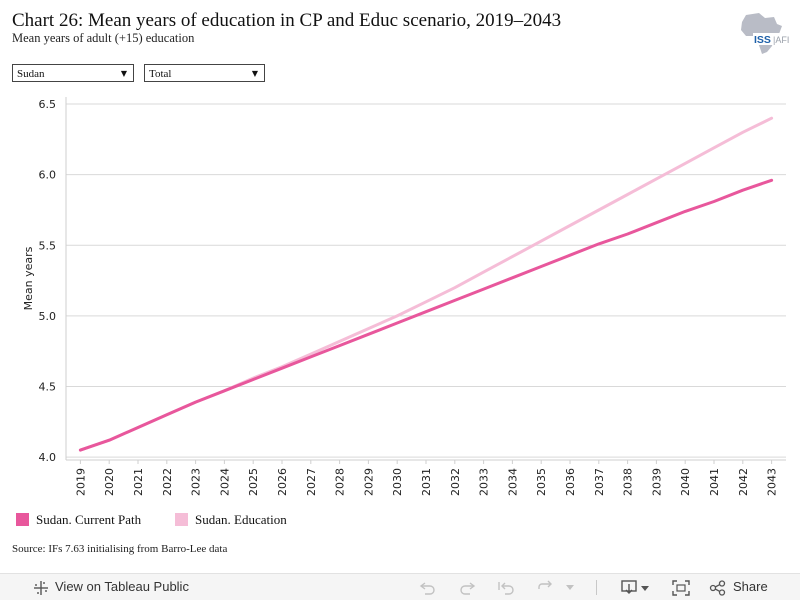 Image resolution: width=800 pixels, height=601 pixels. I want to click on svg-text: |AFI, so click(781, 40).